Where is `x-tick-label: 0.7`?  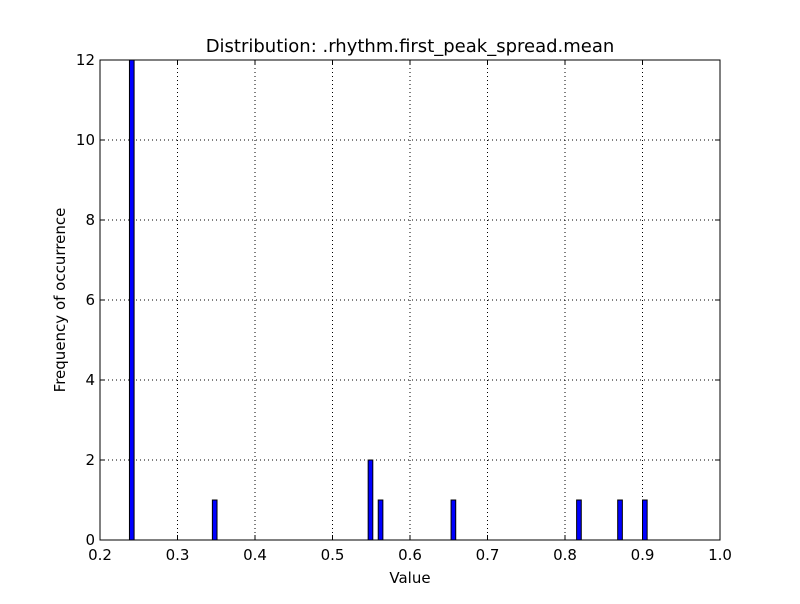
x-tick-label: 0.7 is located at coordinates (488, 555).